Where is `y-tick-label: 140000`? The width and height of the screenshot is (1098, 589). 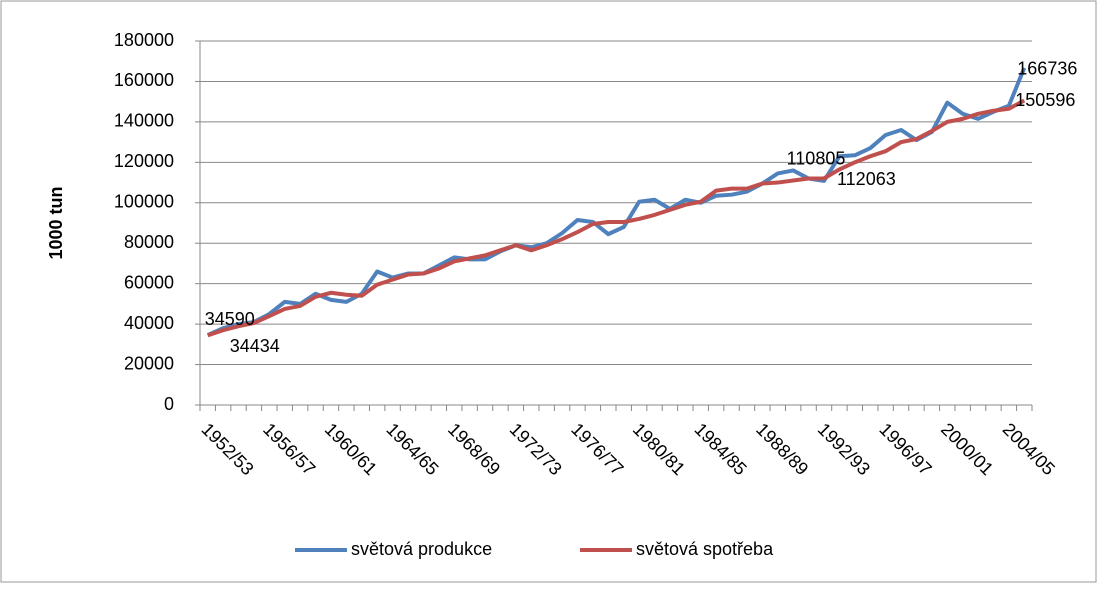
y-tick-label: 140000 is located at coordinates (144, 121).